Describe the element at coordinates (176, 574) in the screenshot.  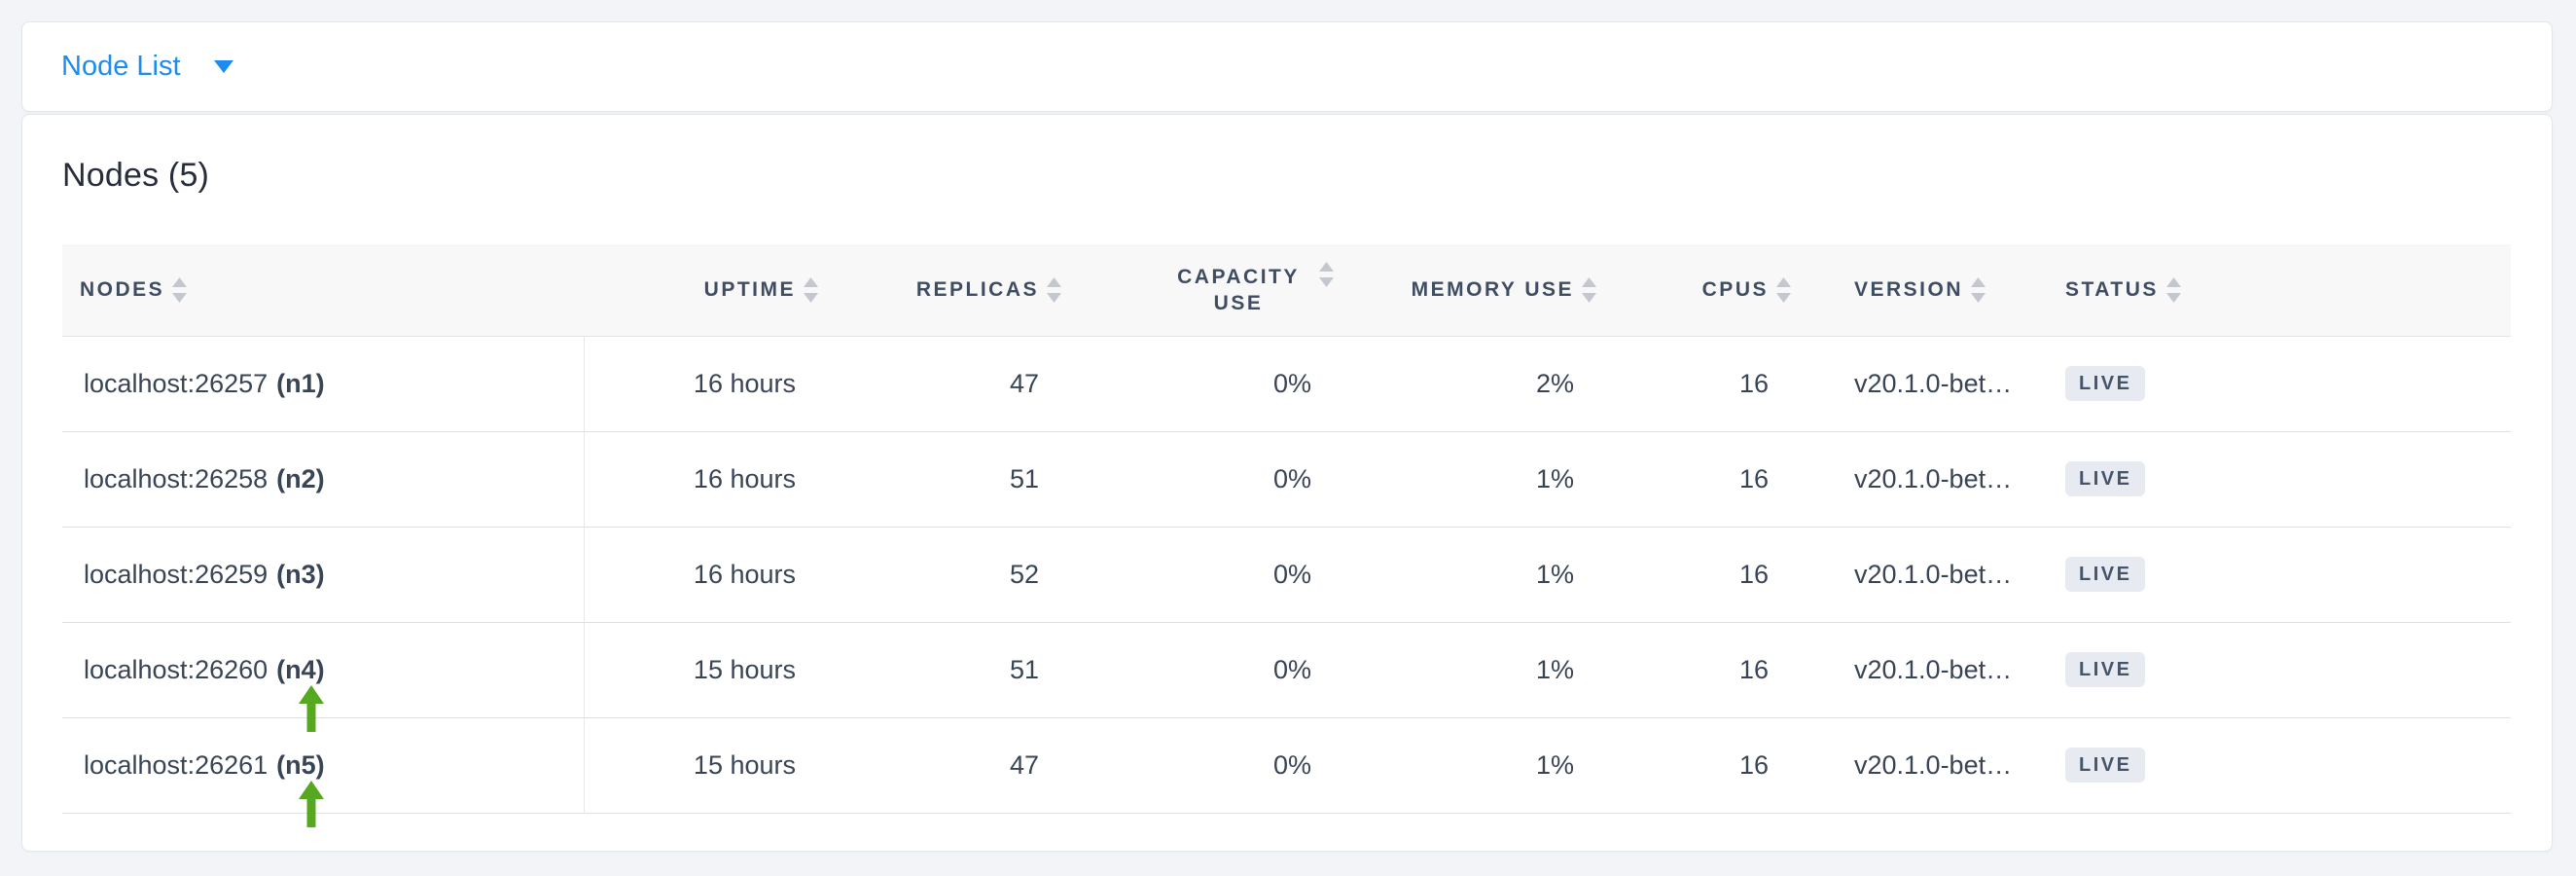
I see `node-address: localhost:26259` at that location.